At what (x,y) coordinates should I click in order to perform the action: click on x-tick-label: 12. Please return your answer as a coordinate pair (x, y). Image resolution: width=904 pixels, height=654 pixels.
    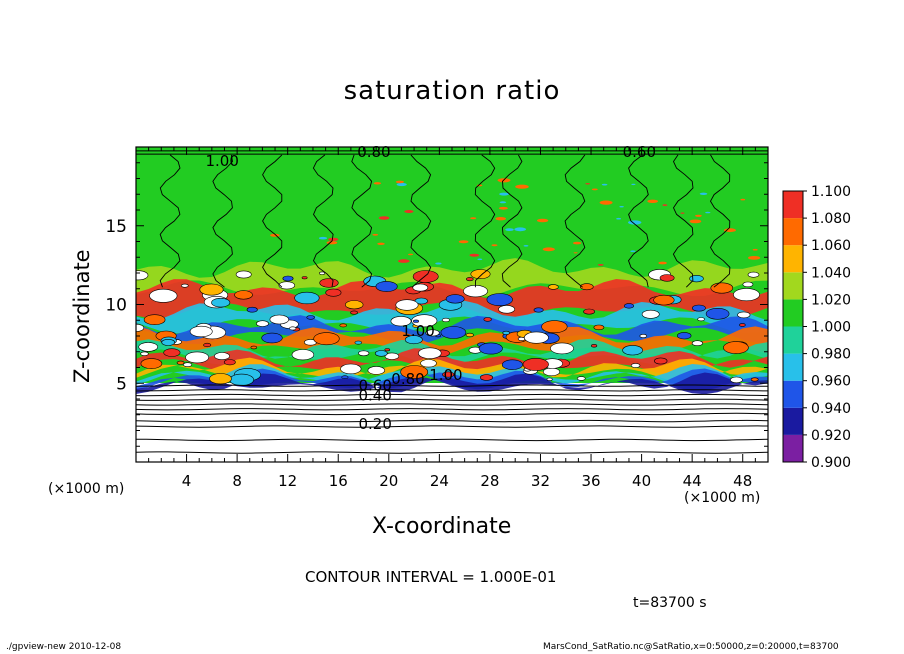
    Looking at the image, I should click on (287, 481).